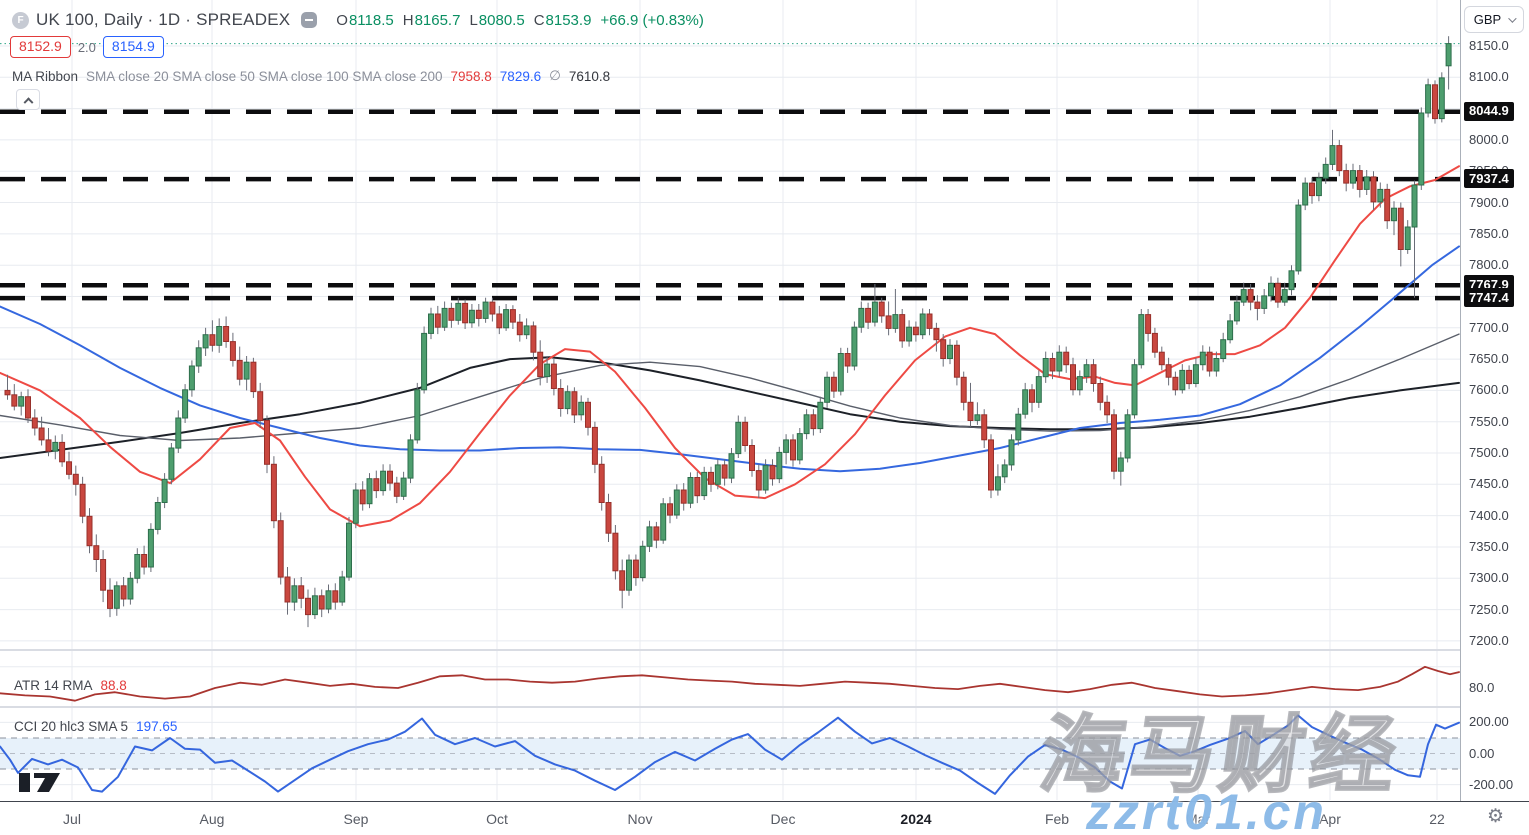 This screenshot has width=1529, height=835. Describe the element at coordinates (568, 20) in the screenshot. I see `close-value: 8153.9` at that location.